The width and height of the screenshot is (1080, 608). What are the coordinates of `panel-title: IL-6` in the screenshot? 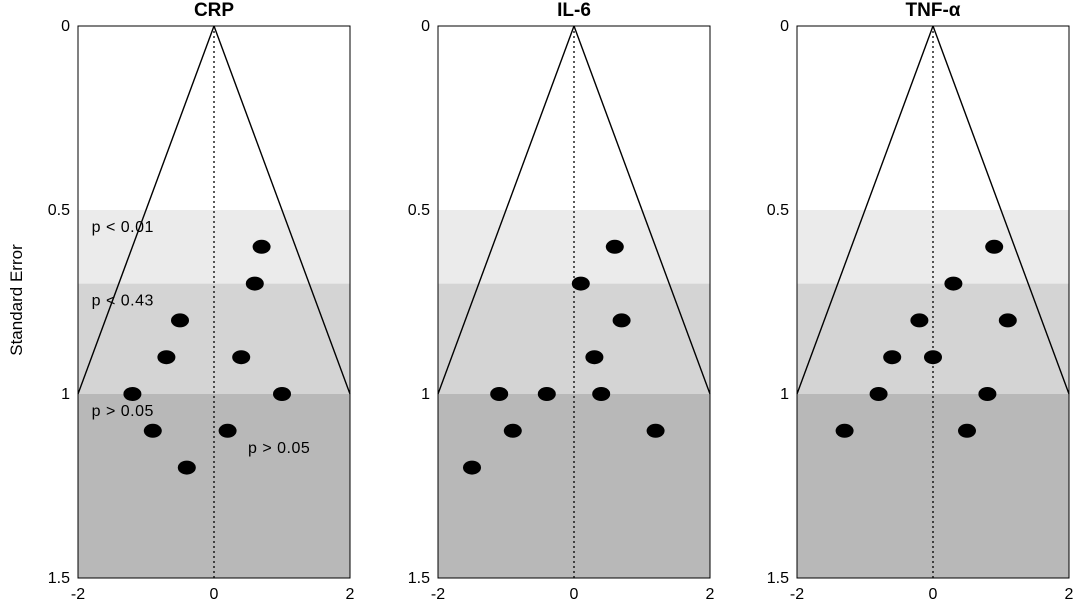 It's located at (574, 10).